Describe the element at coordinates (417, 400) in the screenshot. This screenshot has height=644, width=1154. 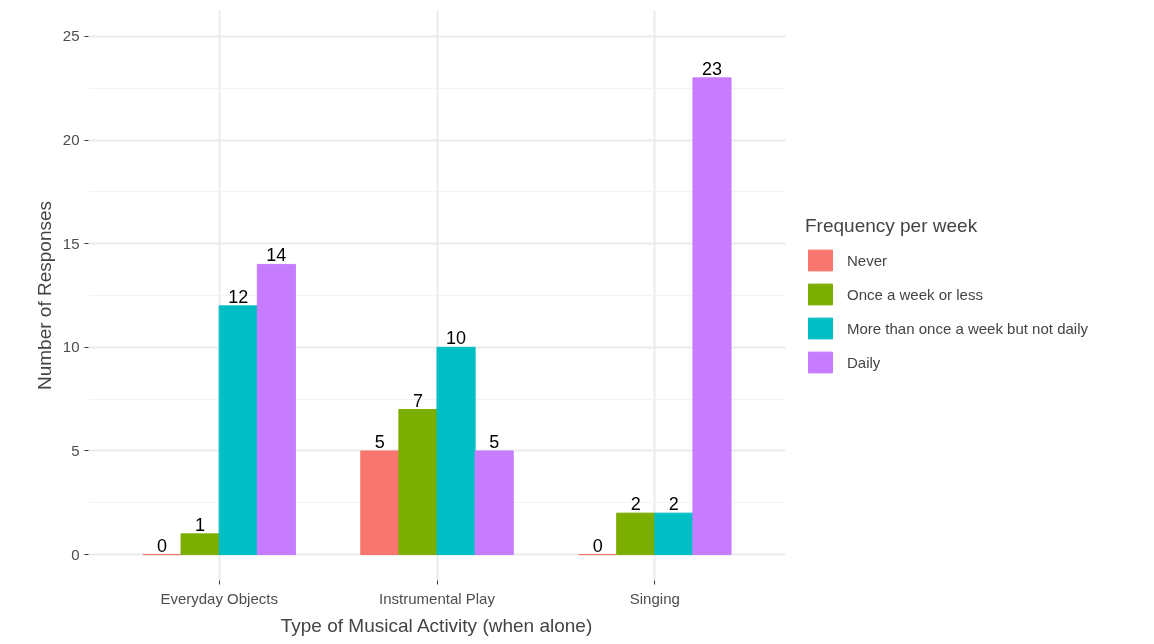
I see `data-label: 7` at that location.